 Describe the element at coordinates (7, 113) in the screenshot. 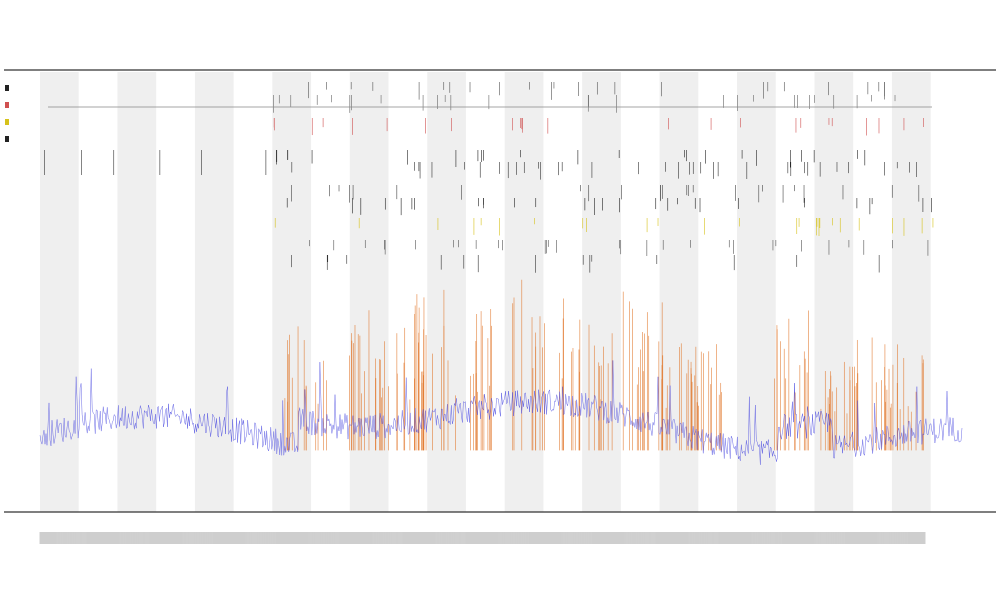

I see `legend` at that location.